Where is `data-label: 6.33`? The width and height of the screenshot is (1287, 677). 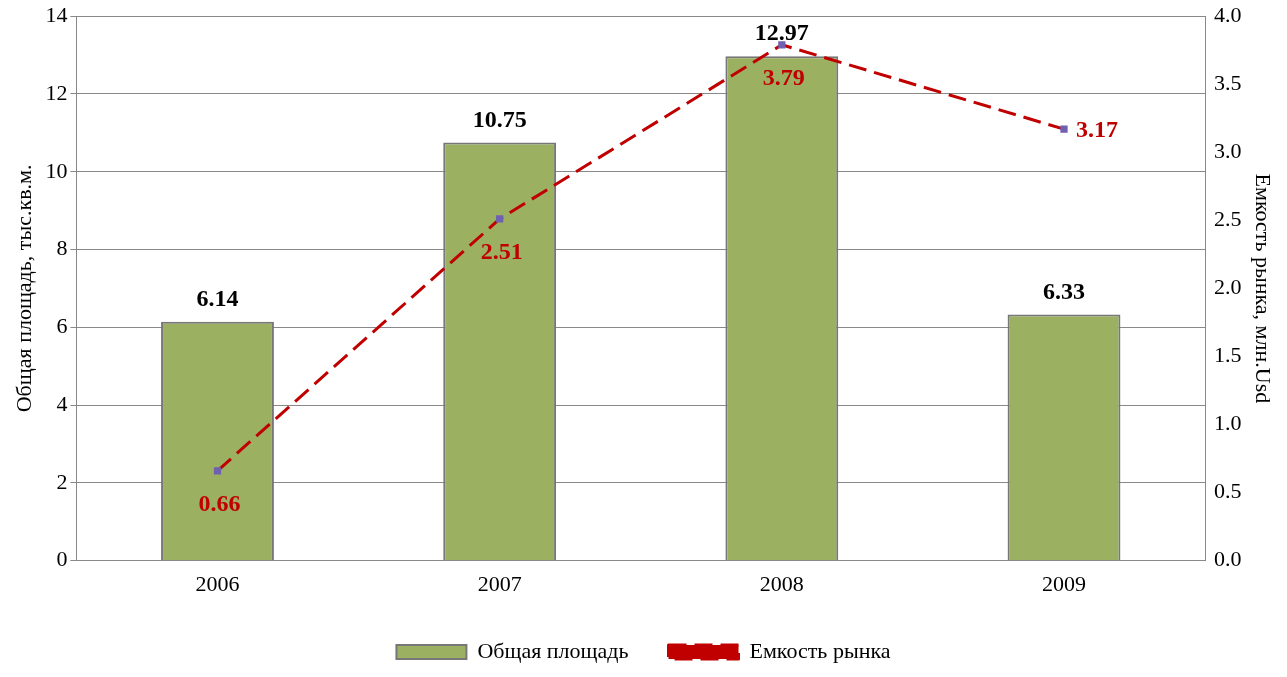 data-label: 6.33 is located at coordinates (1064, 290).